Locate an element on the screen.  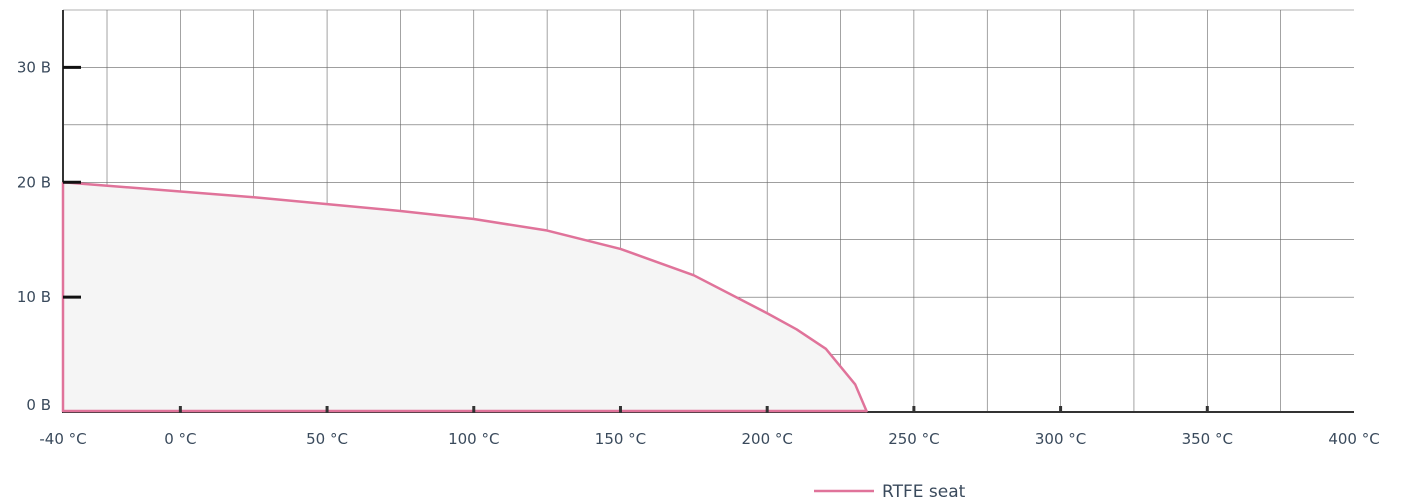
y-tick-label: 0 B is located at coordinates (38, 405).